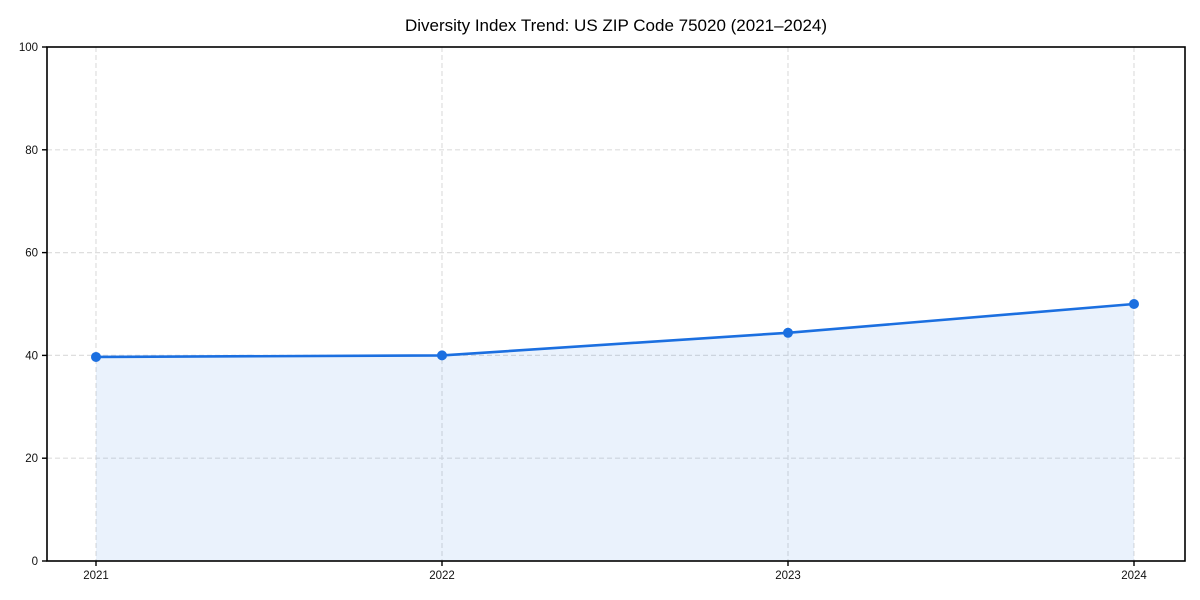  What do you see at coordinates (35, 562) in the screenshot?
I see `y-tick-label: 0` at bounding box center [35, 562].